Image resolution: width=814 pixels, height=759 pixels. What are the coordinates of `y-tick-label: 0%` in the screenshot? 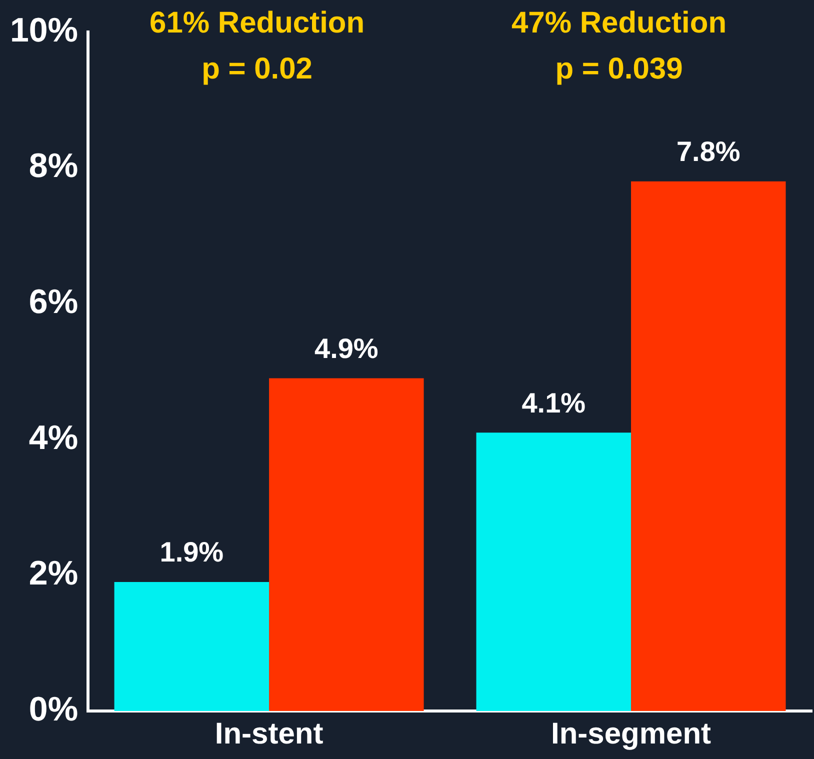 It's located at (53, 709).